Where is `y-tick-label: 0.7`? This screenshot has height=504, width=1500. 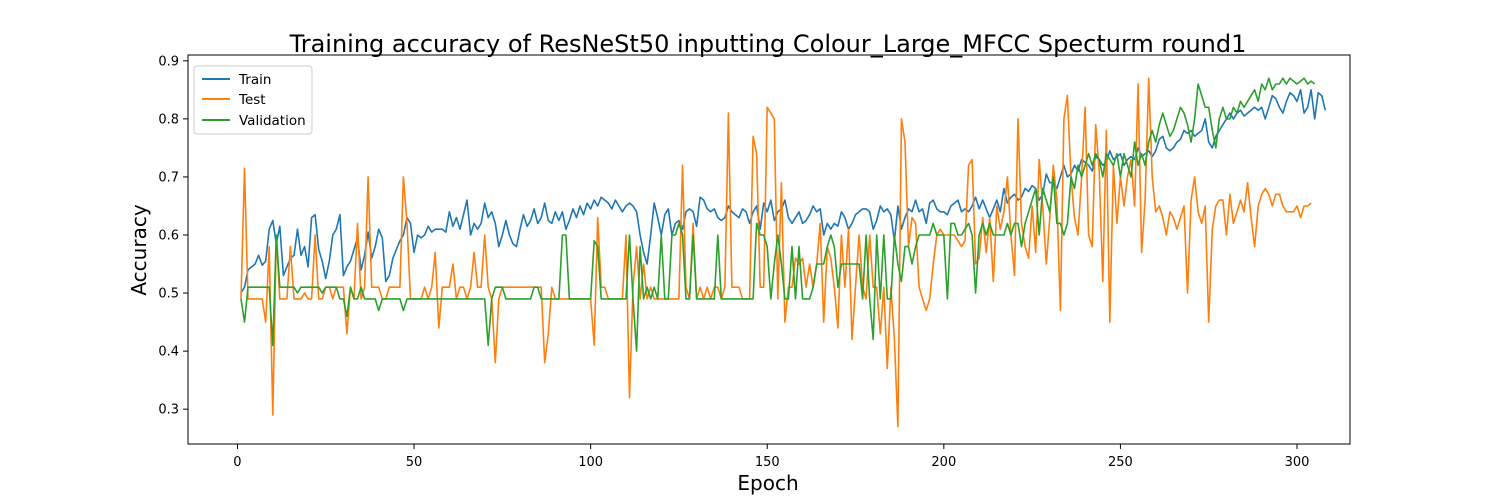
y-tick-label: 0.7 is located at coordinates (168, 177).